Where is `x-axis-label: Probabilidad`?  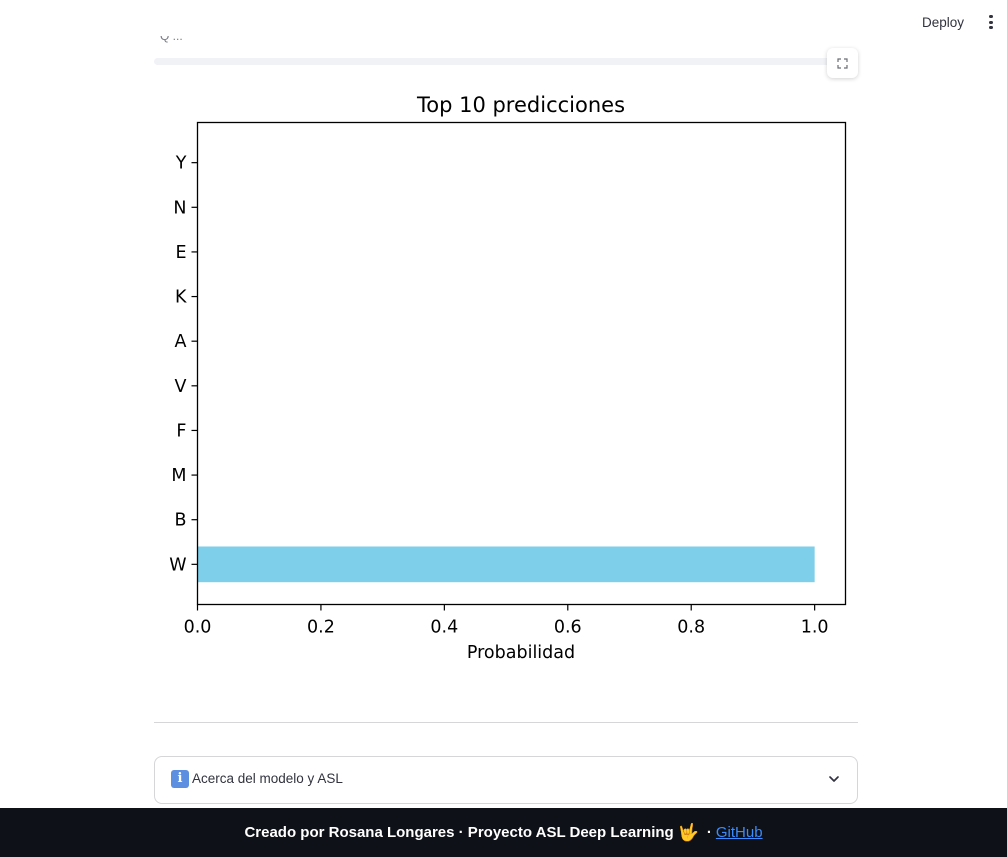 x-axis-label: Probabilidad is located at coordinates (521, 653).